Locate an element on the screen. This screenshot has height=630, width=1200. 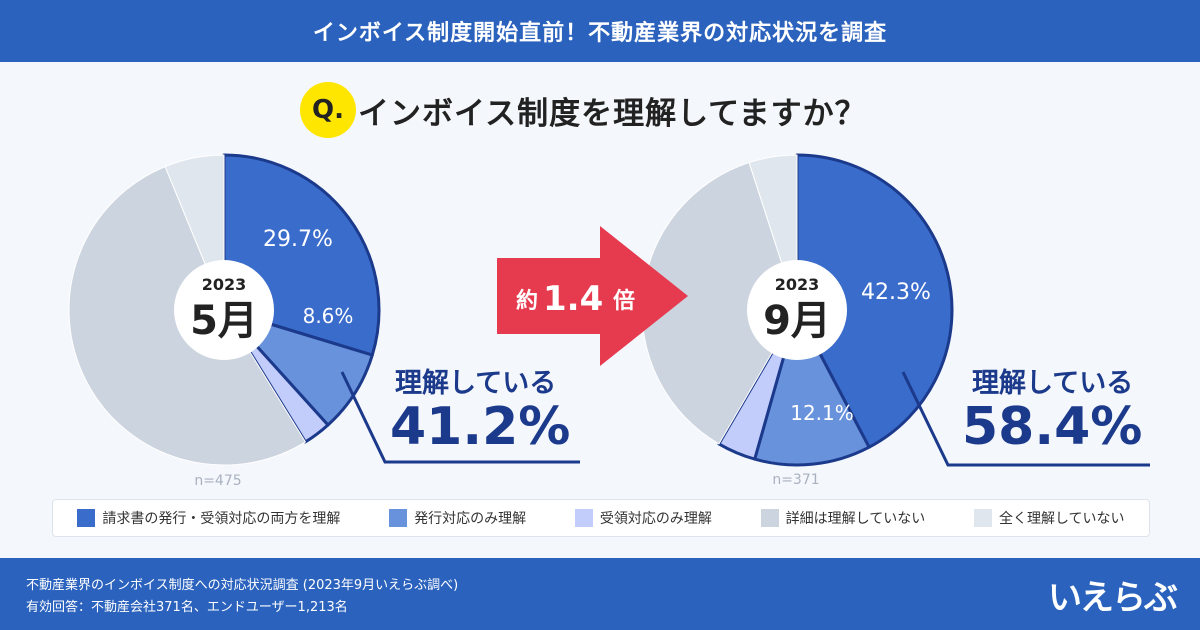
legend-label: 発行対応のみ理解 is located at coordinates (470, 519).